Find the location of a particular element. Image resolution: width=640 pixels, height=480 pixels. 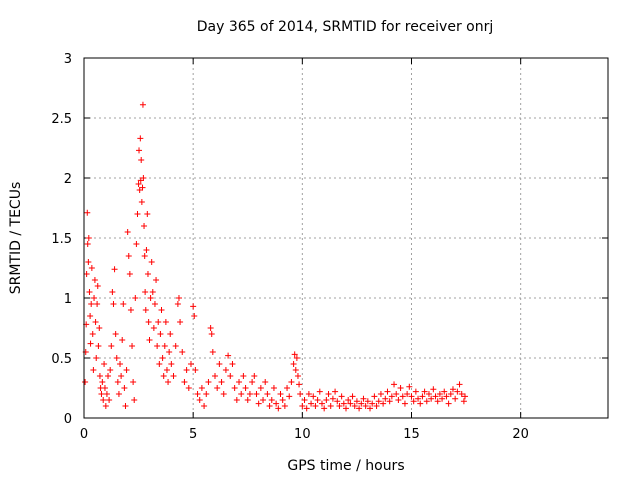

y-tick-label: 0.5 is located at coordinates (61, 359).